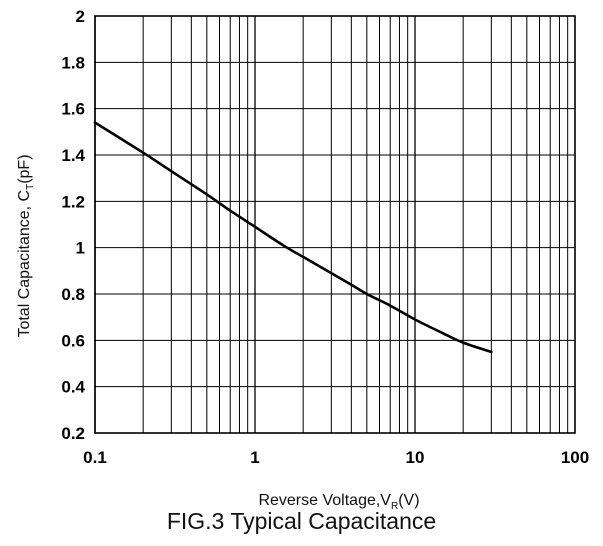 This screenshot has height=546, width=603. What do you see at coordinates (95, 457) in the screenshot?
I see `x-tick-label: 0.1` at bounding box center [95, 457].